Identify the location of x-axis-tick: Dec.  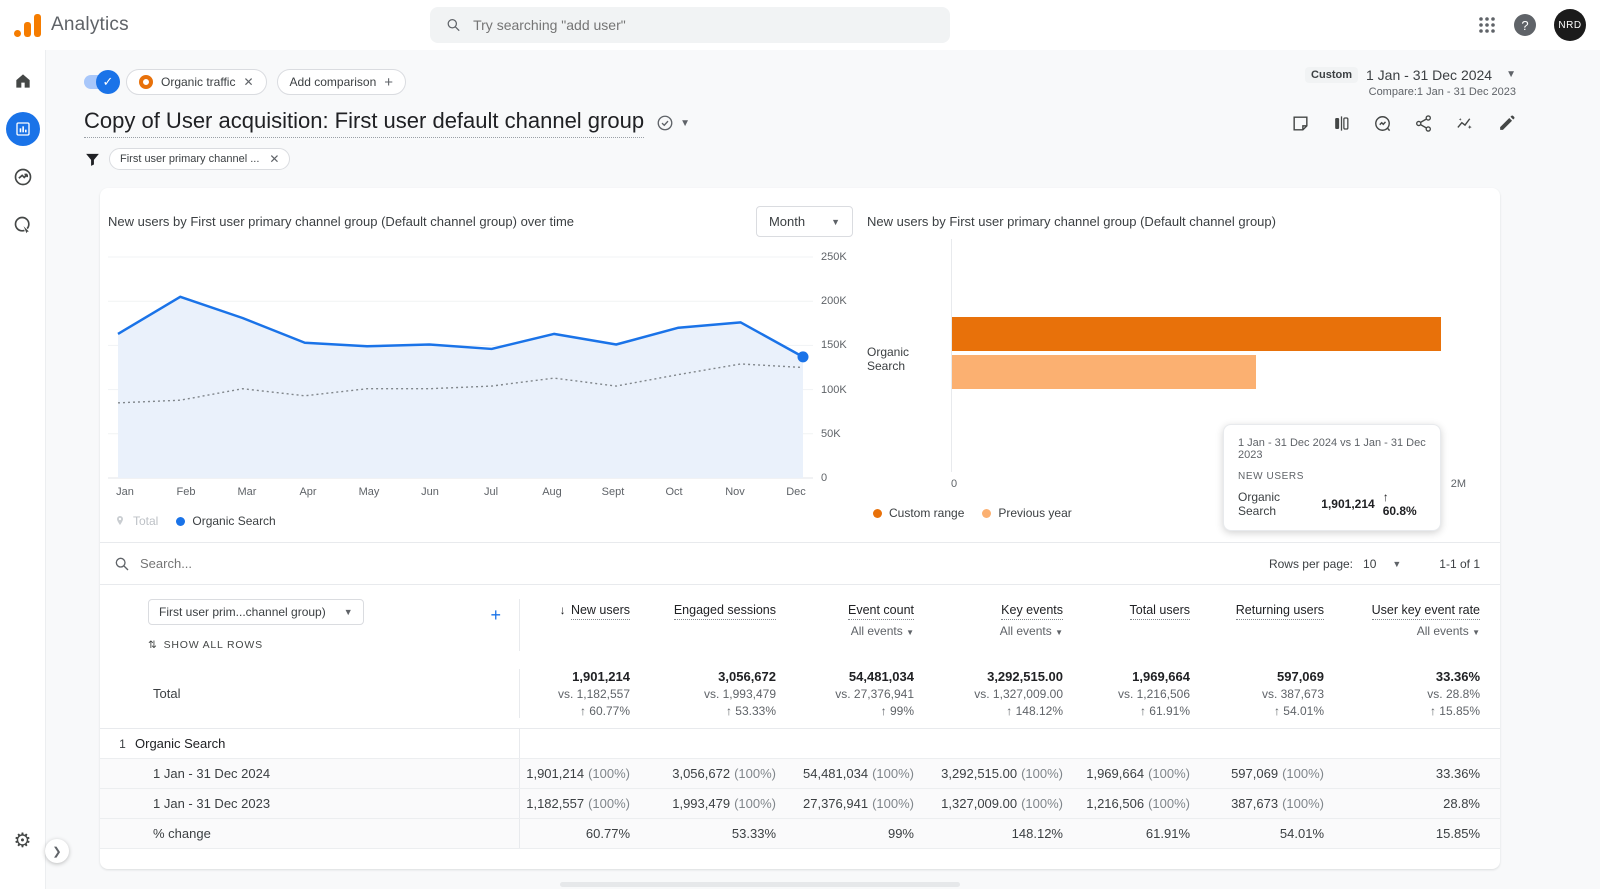
(796, 492).